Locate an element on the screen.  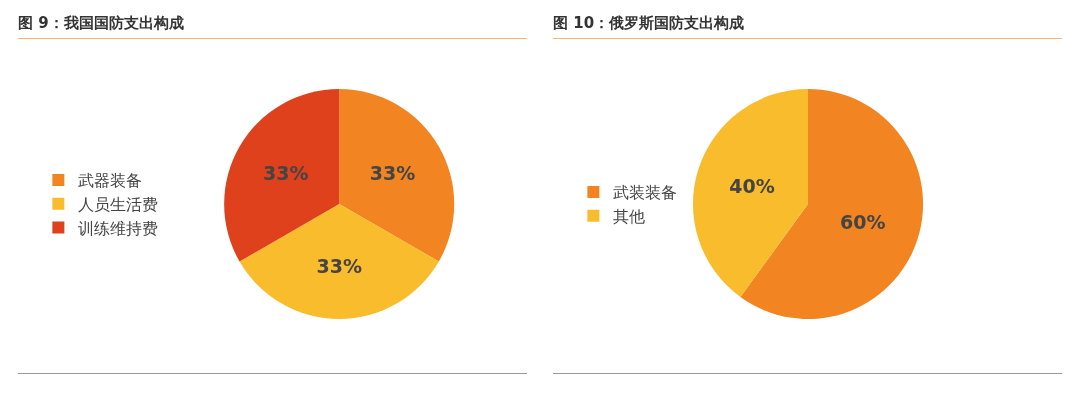
data-label: 40% is located at coordinates (752, 185).